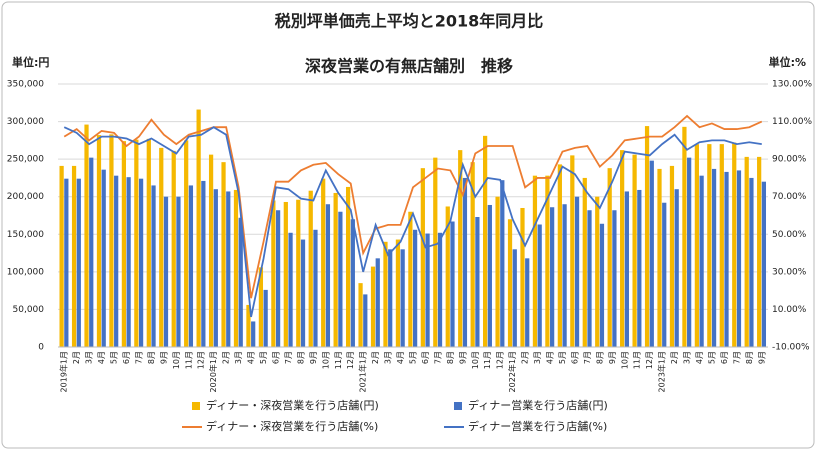  Describe the element at coordinates (188, 360) in the screenshot. I see `x-tick-label: 11月` at that location.